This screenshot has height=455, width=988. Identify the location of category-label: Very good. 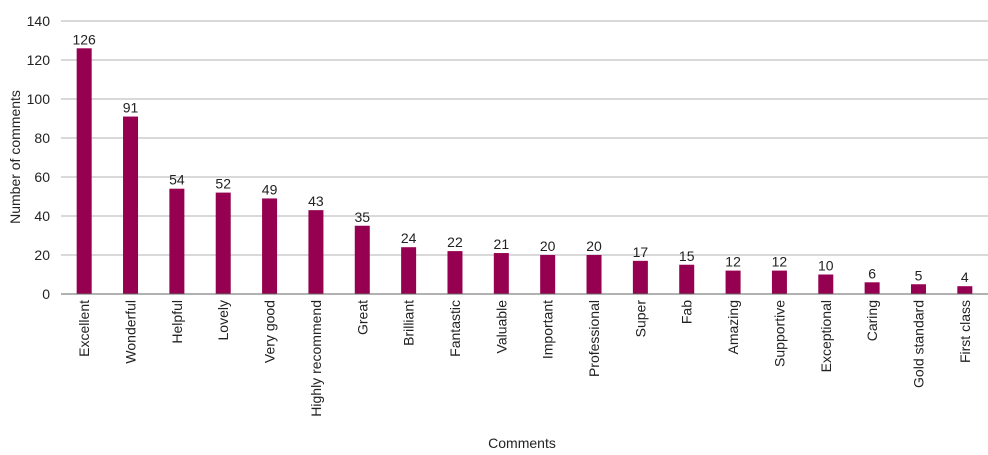
(270, 331).